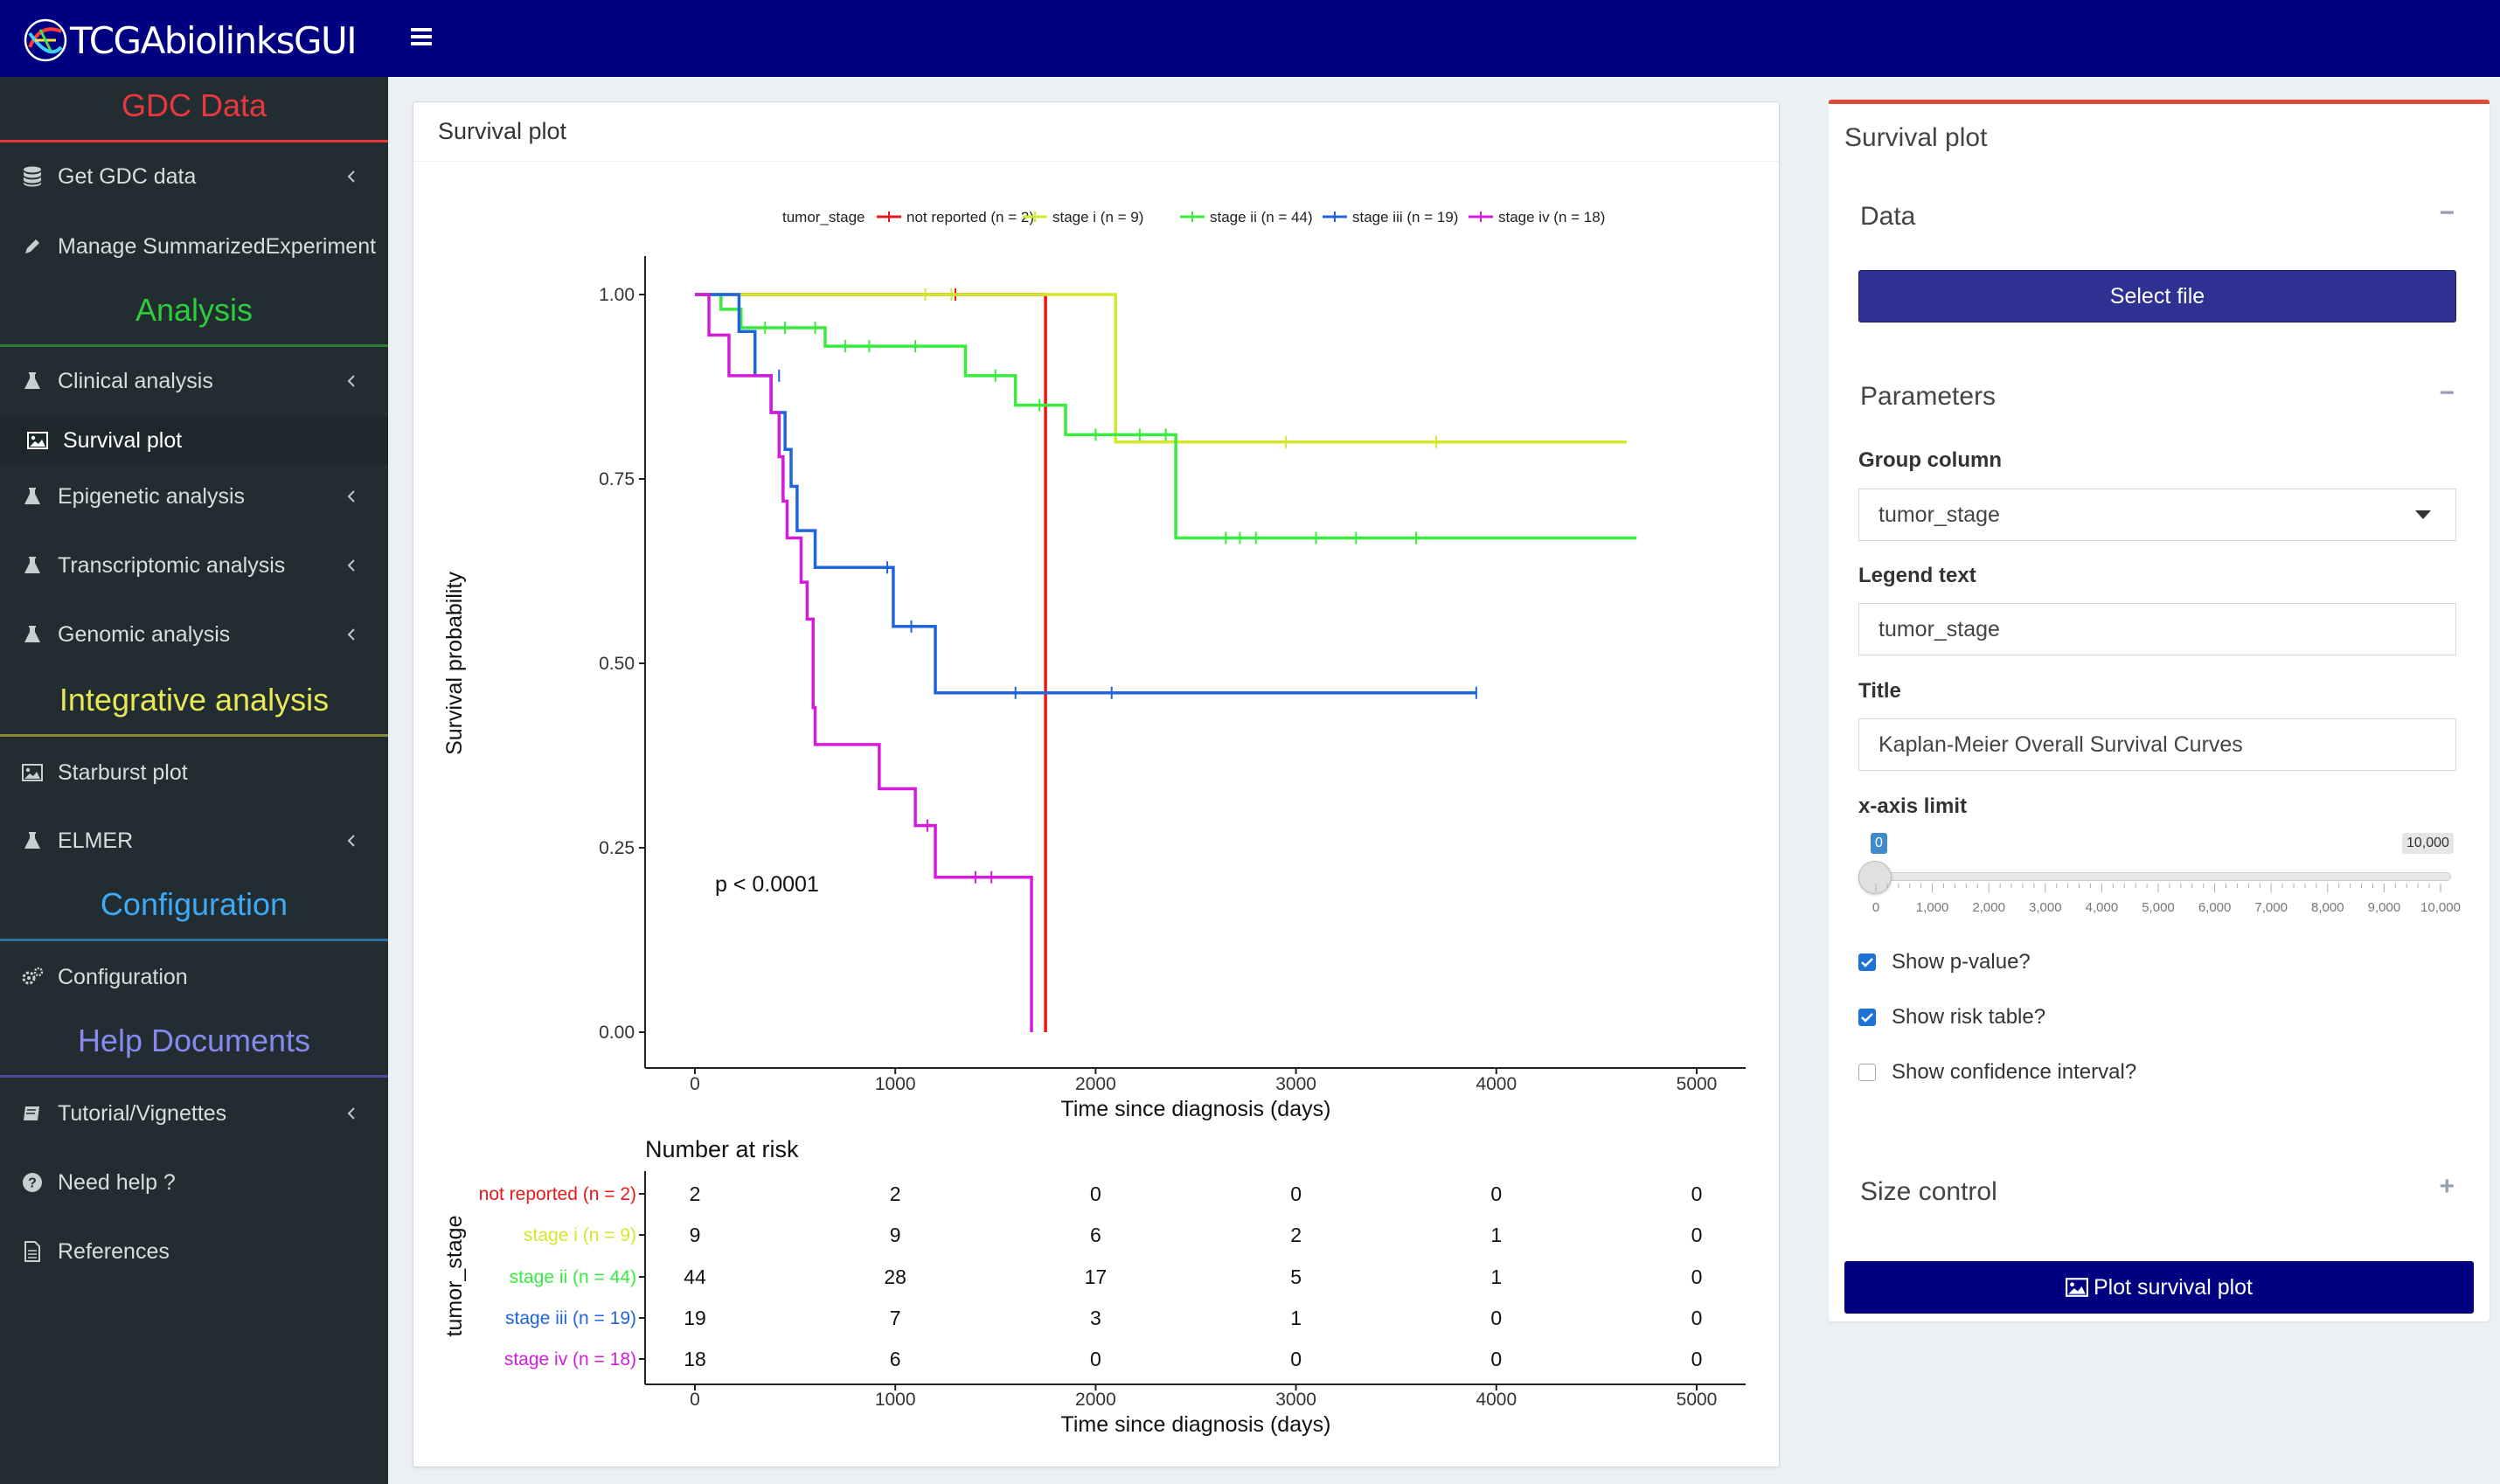  I want to click on title-input: Kaplan-Meier Overall Survival Curves, so click(2157, 744).